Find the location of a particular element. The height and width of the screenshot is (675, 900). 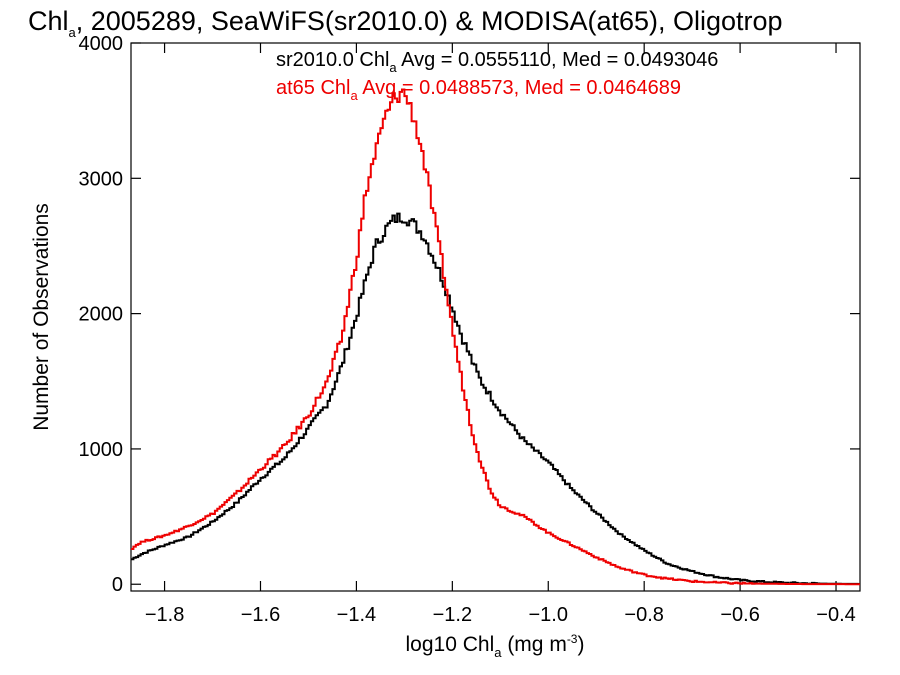

x-tick-label: −0.8 is located at coordinates (643, 615).